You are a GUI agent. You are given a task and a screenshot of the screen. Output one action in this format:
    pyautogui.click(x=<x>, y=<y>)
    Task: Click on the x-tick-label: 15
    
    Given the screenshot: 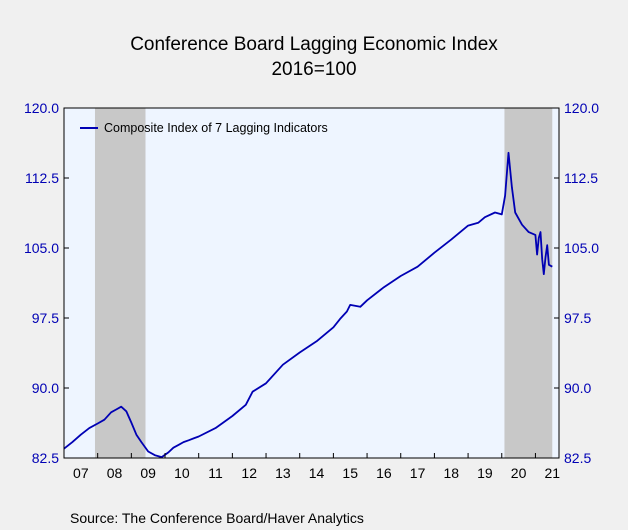 What is the action you would take?
    pyautogui.click(x=350, y=473)
    